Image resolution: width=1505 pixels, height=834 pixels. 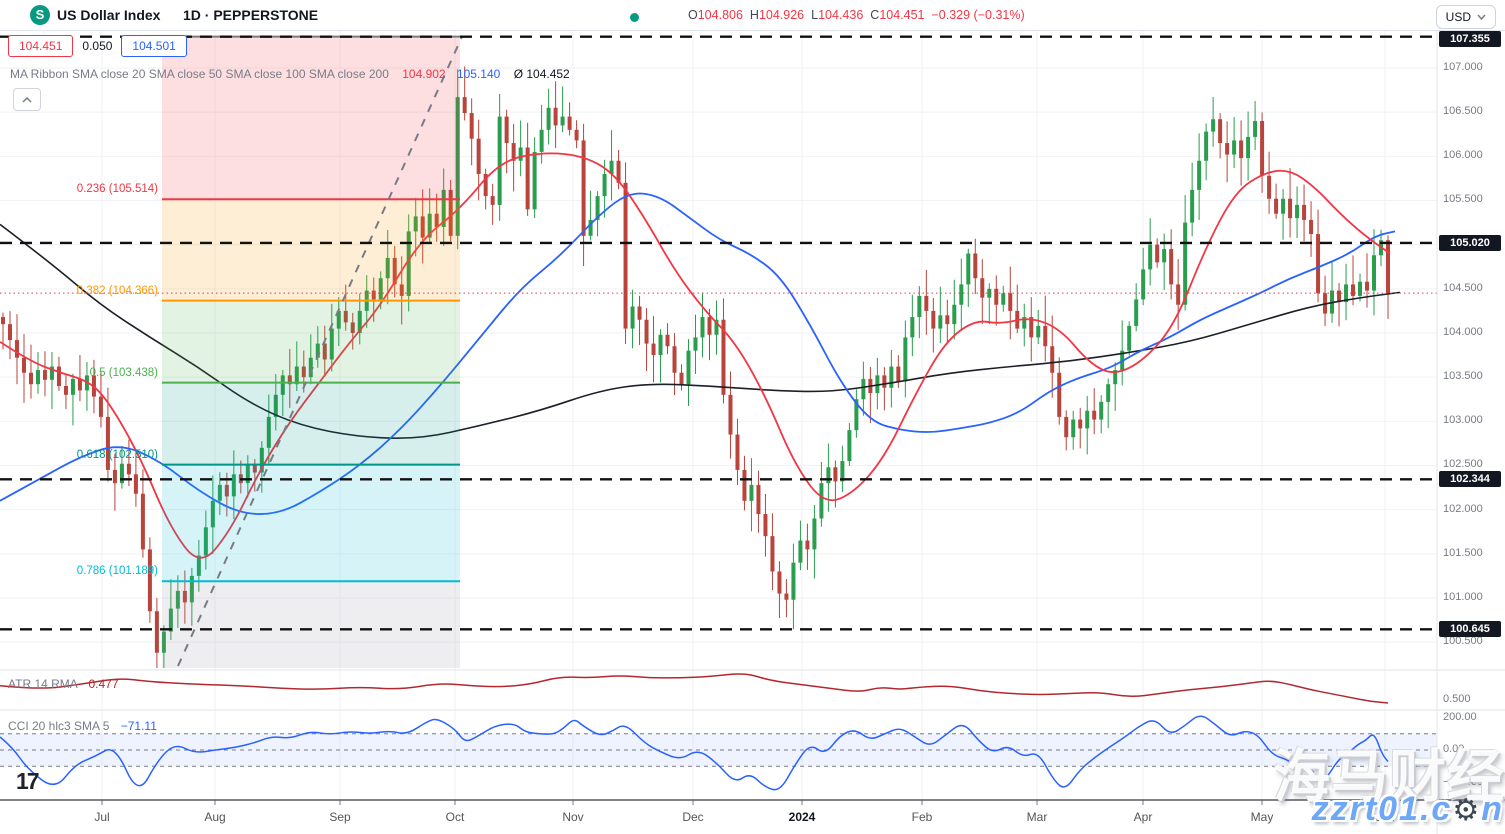 I want to click on change-value: −0.329 (−0.31%), so click(x=978, y=15).